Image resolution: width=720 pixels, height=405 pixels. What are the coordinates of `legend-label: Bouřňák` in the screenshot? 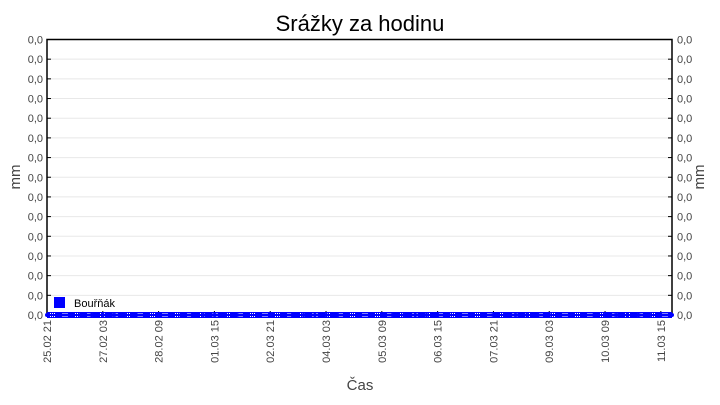 It's located at (94, 304).